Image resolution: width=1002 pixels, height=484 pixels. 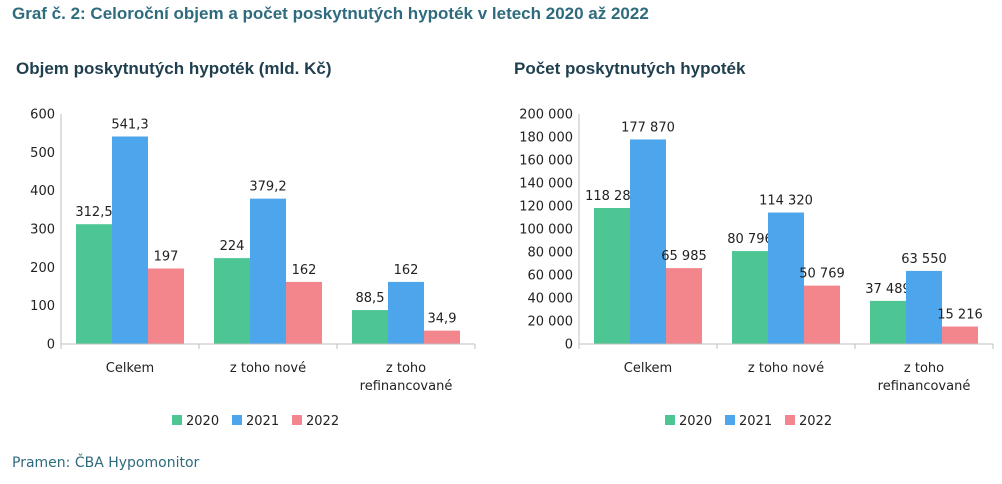 What do you see at coordinates (755, 421) in the screenshot?
I see `count-legend-label: 2021` at bounding box center [755, 421].